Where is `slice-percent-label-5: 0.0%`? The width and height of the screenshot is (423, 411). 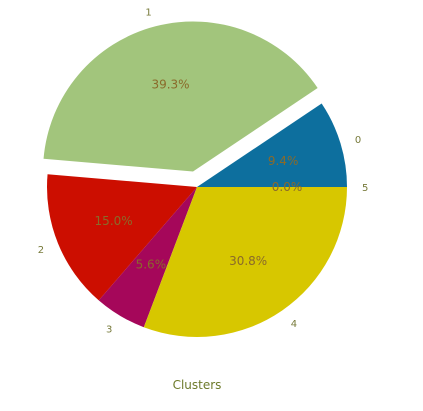 slice-percent-label-5: 0.0% is located at coordinates (287, 187).